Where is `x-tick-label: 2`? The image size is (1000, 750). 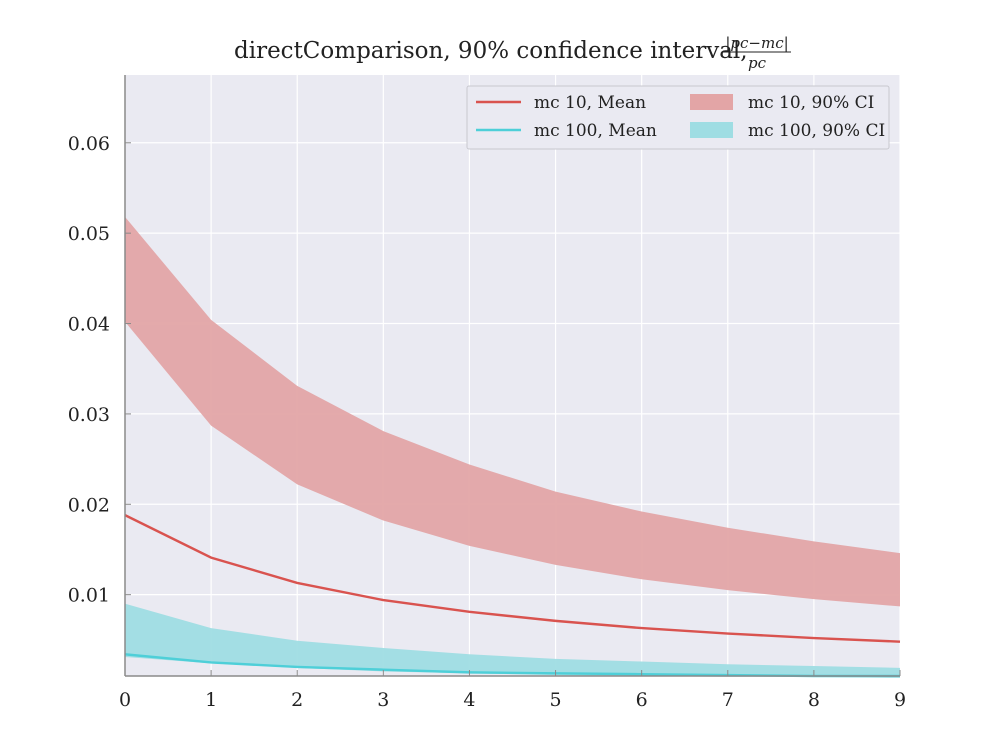 x-tick-label: 2 is located at coordinates (297, 700).